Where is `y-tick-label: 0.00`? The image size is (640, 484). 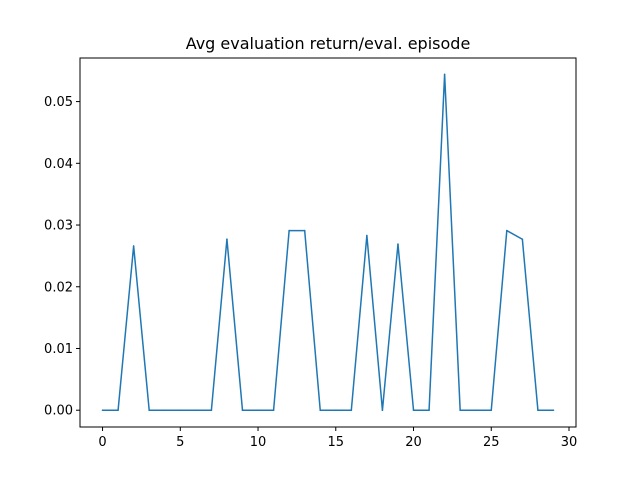 y-tick-label: 0.00 is located at coordinates (58, 411).